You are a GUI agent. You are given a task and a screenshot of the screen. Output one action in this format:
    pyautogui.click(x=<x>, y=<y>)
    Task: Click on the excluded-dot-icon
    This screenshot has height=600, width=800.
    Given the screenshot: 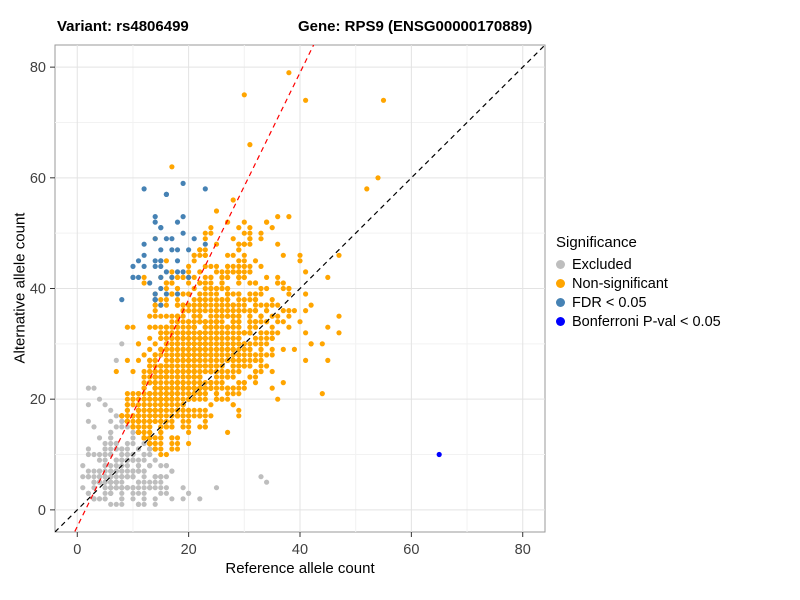 What is the action you would take?
    pyautogui.click(x=560, y=264)
    